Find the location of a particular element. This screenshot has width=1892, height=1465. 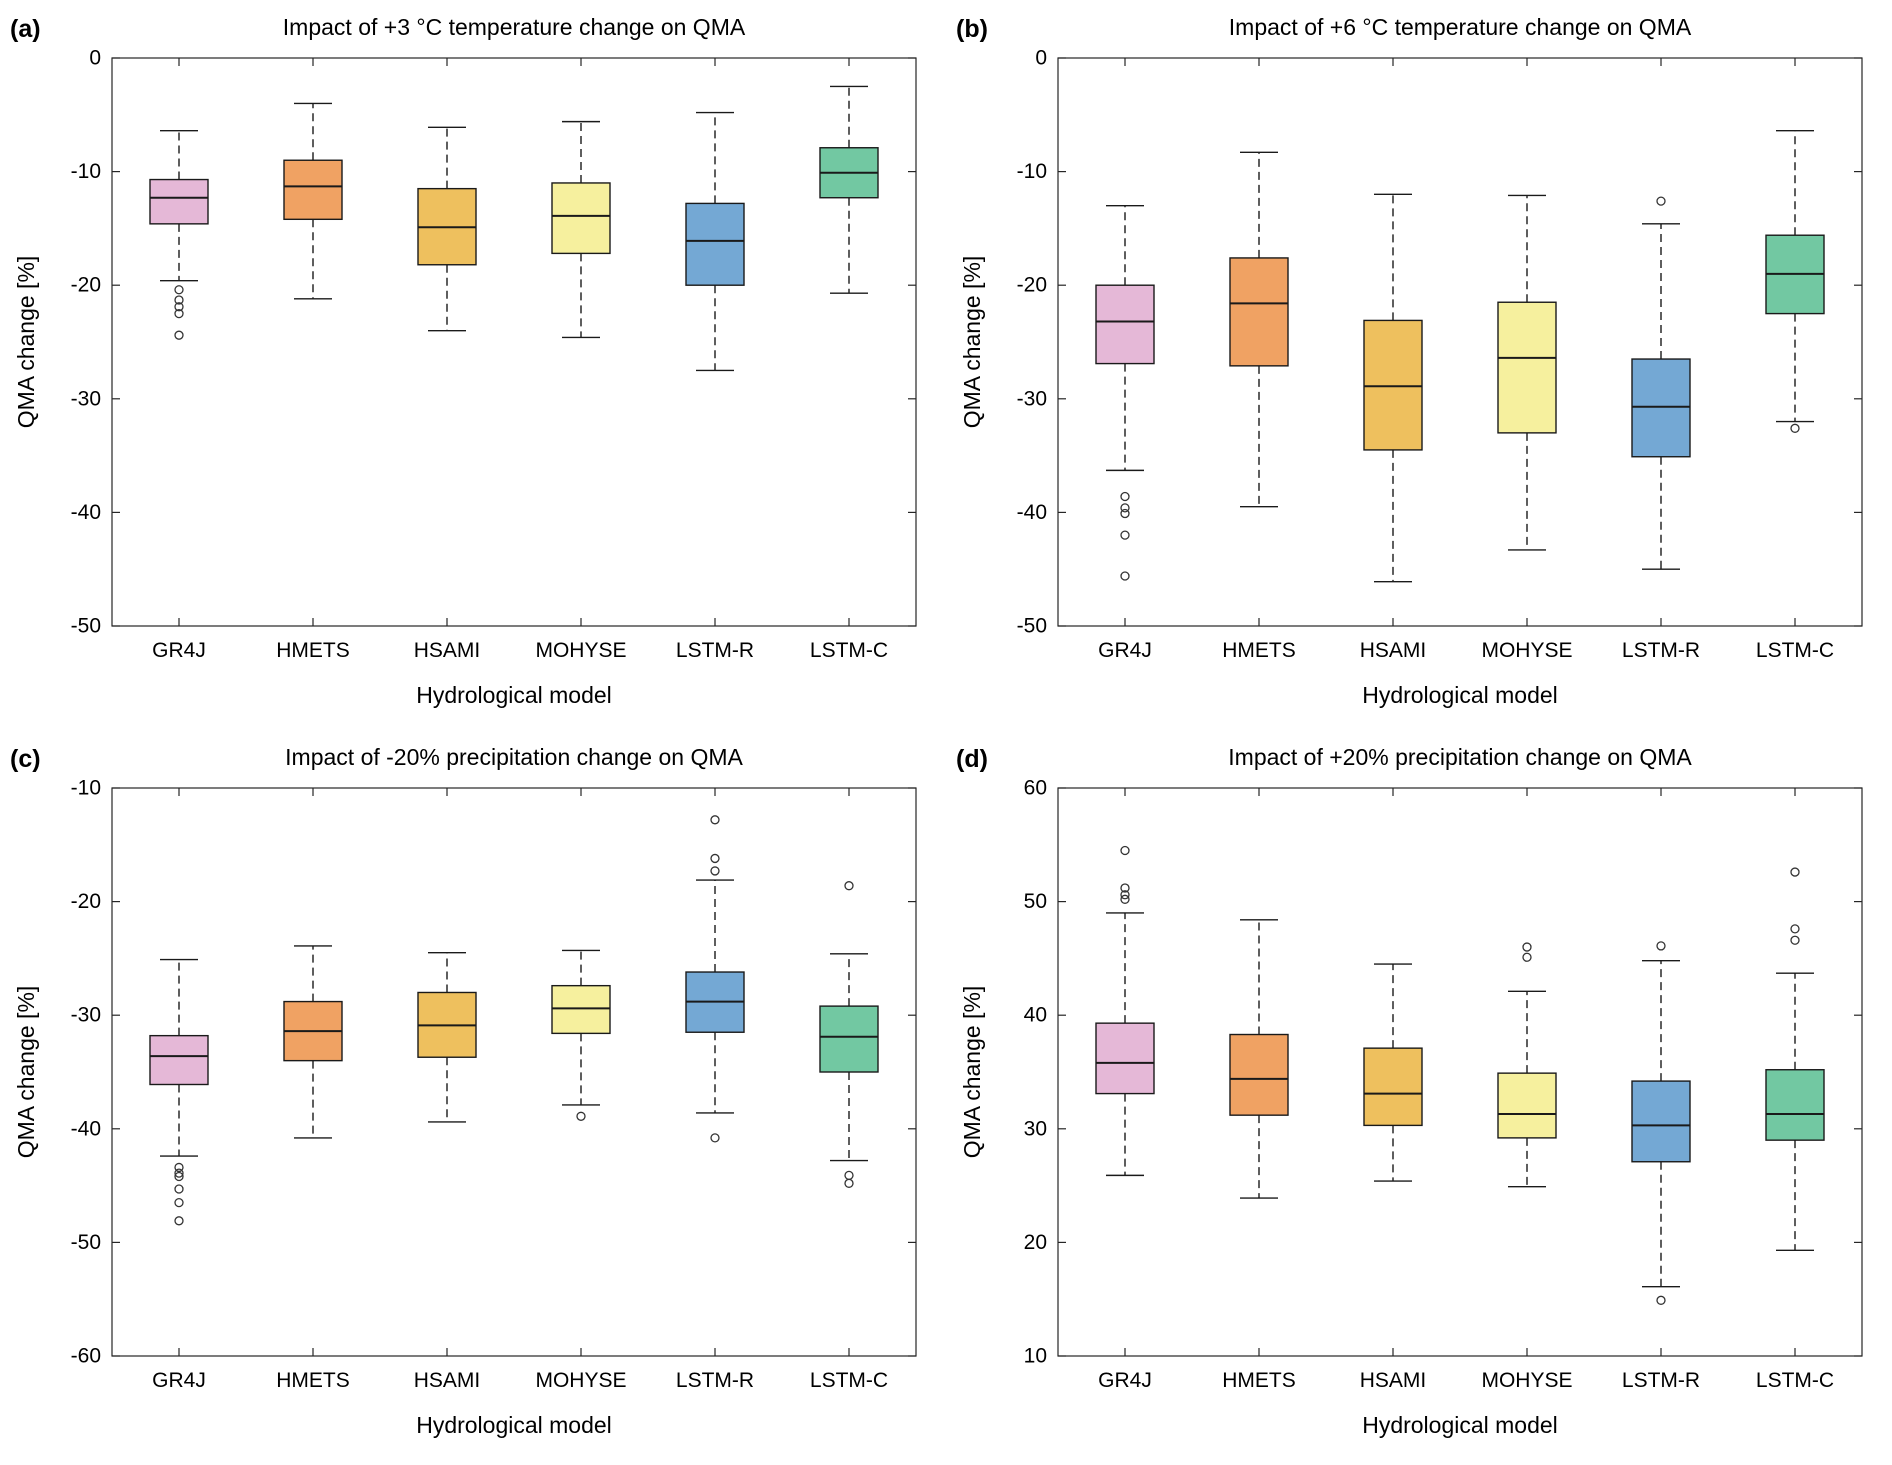

panel-letter: (b) is located at coordinates (972, 29).